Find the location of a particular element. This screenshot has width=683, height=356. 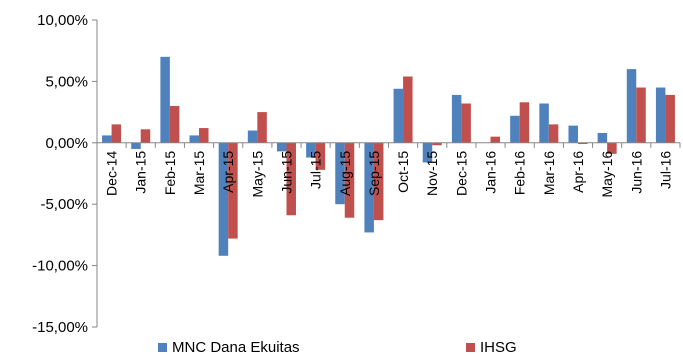

x-tick-label: Jun-16 is located at coordinates (636, 172).